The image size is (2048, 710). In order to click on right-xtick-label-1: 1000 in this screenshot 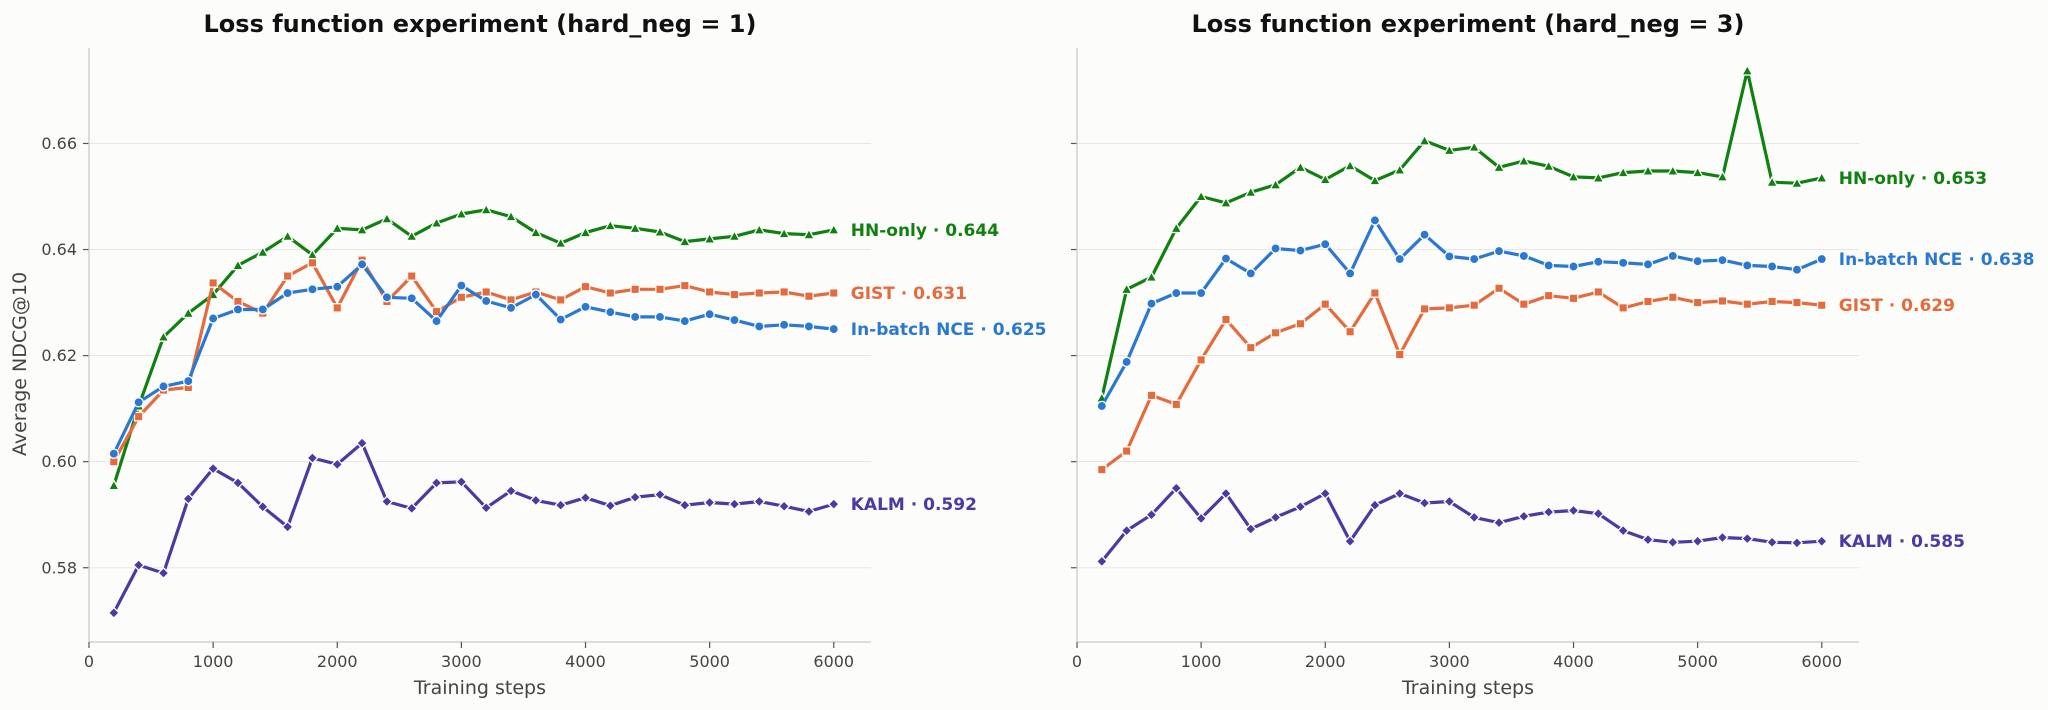, I will do `click(1201, 661)`.